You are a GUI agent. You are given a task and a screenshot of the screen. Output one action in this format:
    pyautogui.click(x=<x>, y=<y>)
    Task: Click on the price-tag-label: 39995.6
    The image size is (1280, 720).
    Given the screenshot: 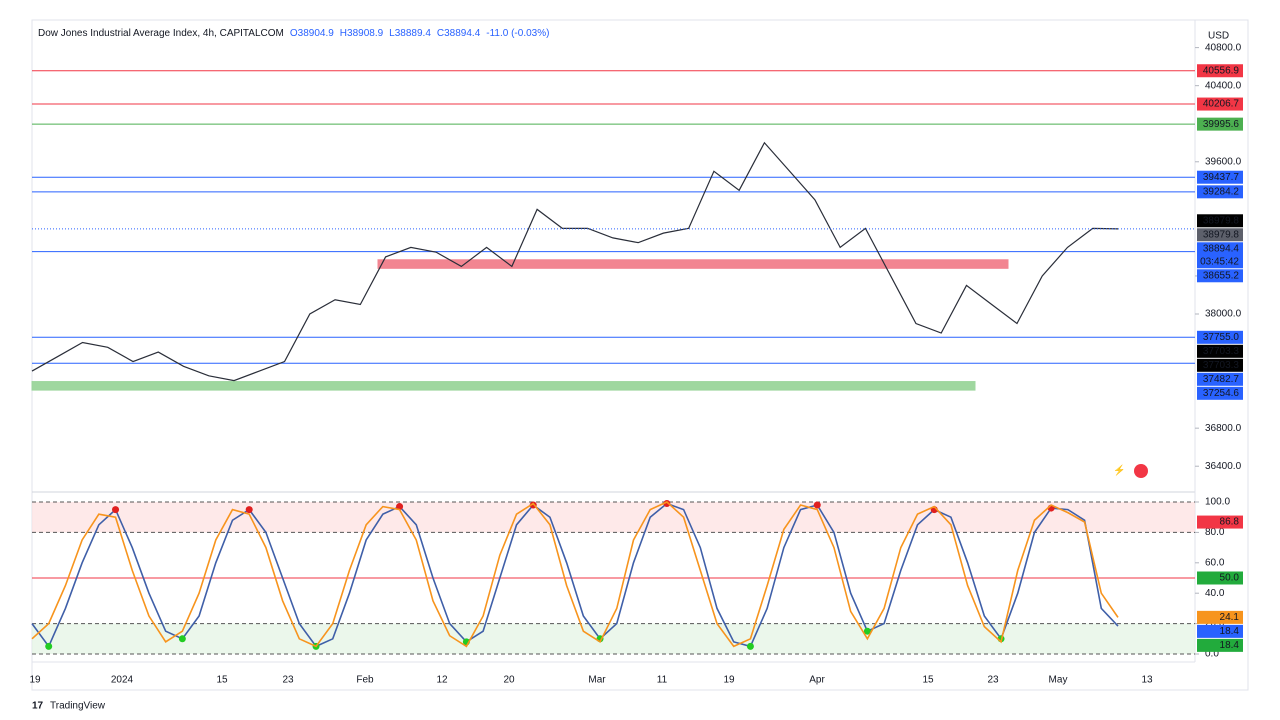 What is the action you would take?
    pyautogui.click(x=1221, y=124)
    